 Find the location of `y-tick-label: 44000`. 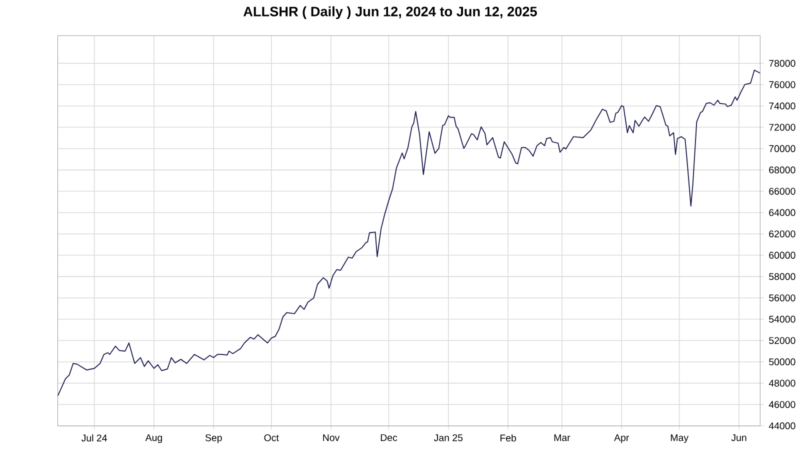

y-tick-label: 44000 is located at coordinates (782, 426).